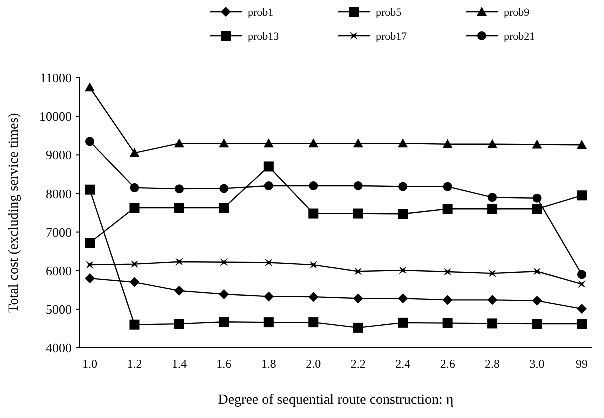  What do you see at coordinates (582, 364) in the screenshot?
I see `x-tick-label: 99` at bounding box center [582, 364].